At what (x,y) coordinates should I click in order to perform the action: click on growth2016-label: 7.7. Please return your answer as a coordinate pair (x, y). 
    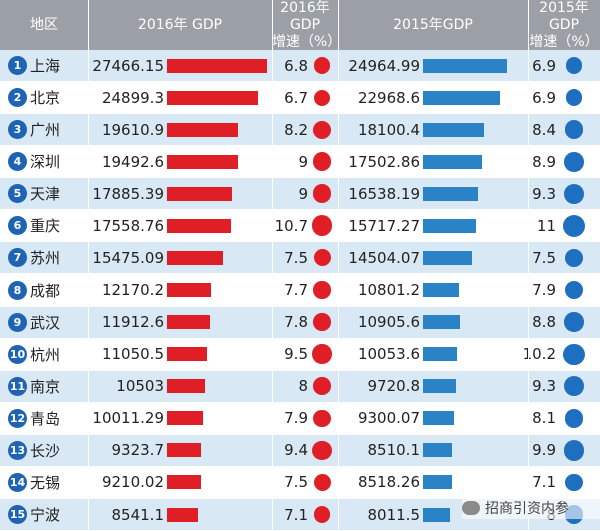
    Looking at the image, I should click on (296, 290).